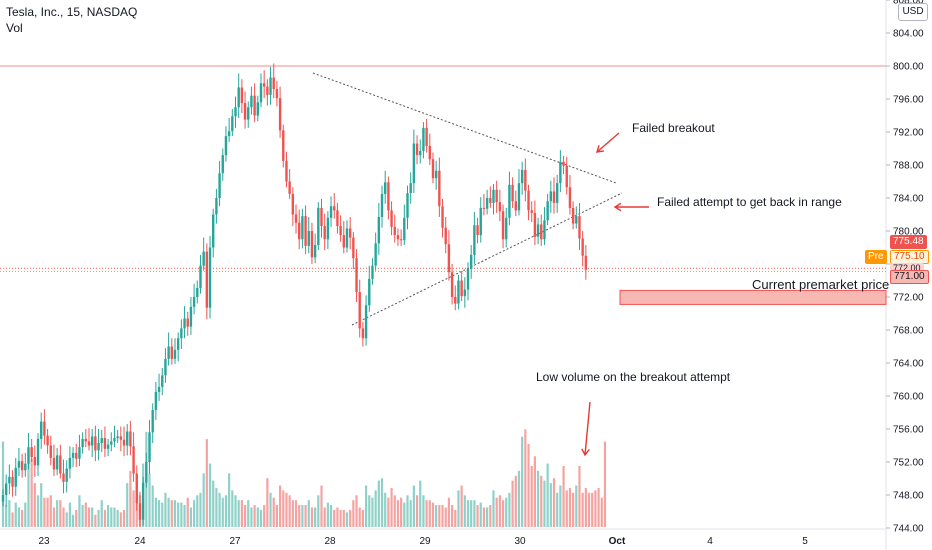 The width and height of the screenshot is (932, 550). Describe the element at coordinates (913, 12) in the screenshot. I see `currency-button: USD` at that location.